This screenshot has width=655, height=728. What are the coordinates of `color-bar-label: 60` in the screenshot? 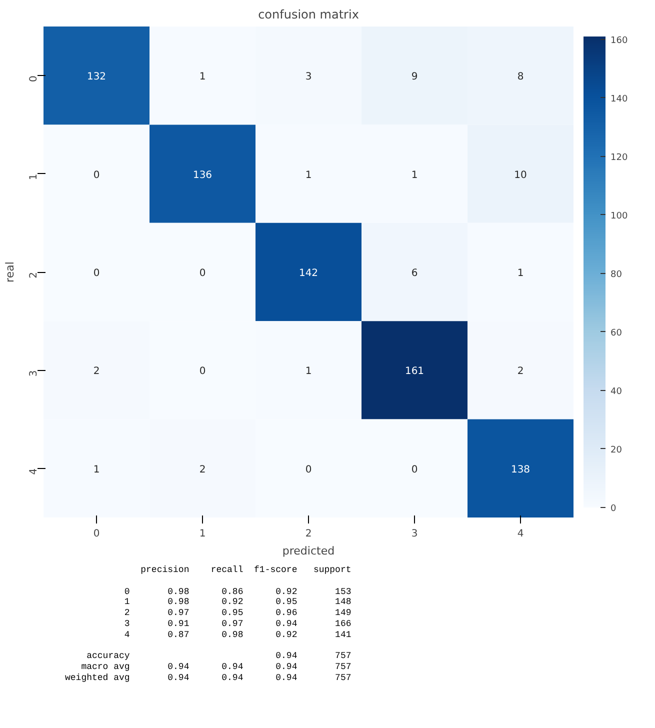 It's located at (616, 333).